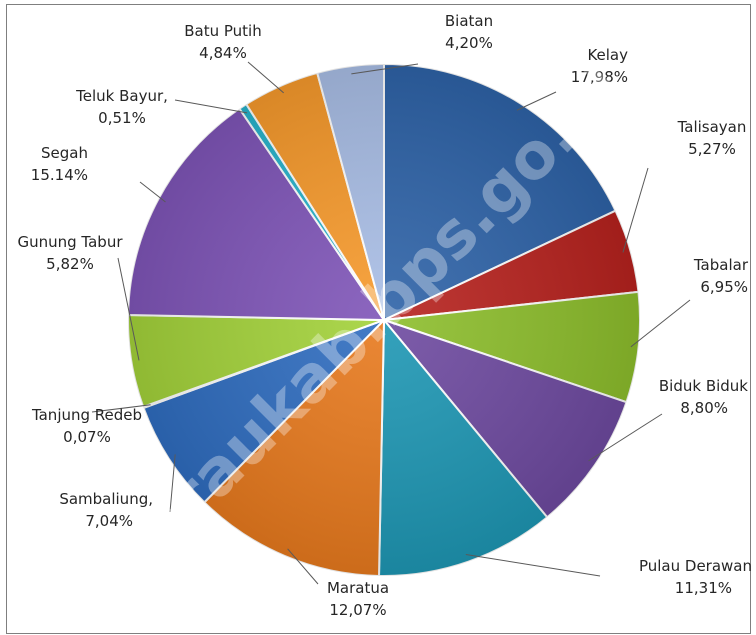 This screenshot has width=756, height=635. Describe the element at coordinates (86, 415) in the screenshot. I see `data-label-name: Tanjung Redeb` at that location.